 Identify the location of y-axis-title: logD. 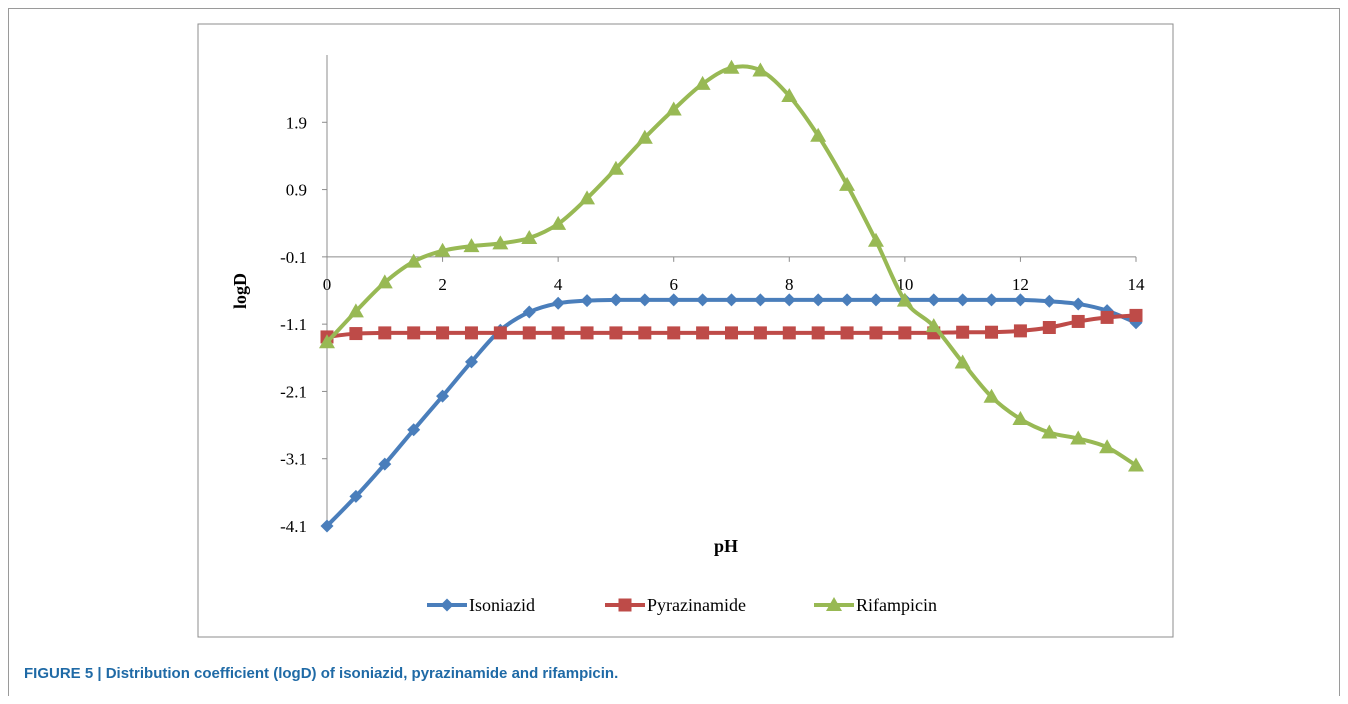
(240, 291).